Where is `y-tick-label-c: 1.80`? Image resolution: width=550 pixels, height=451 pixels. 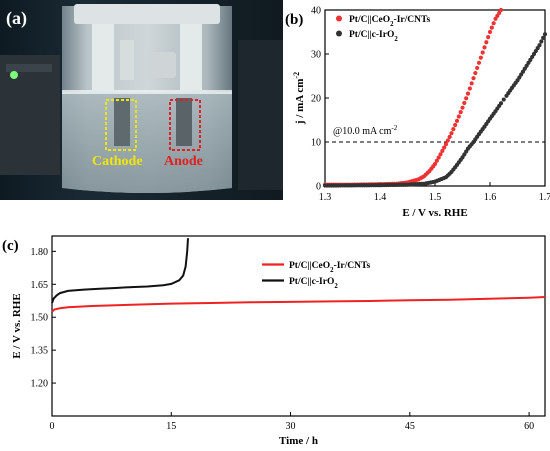 y-tick-label-c: 1.80 is located at coordinates (40, 252).